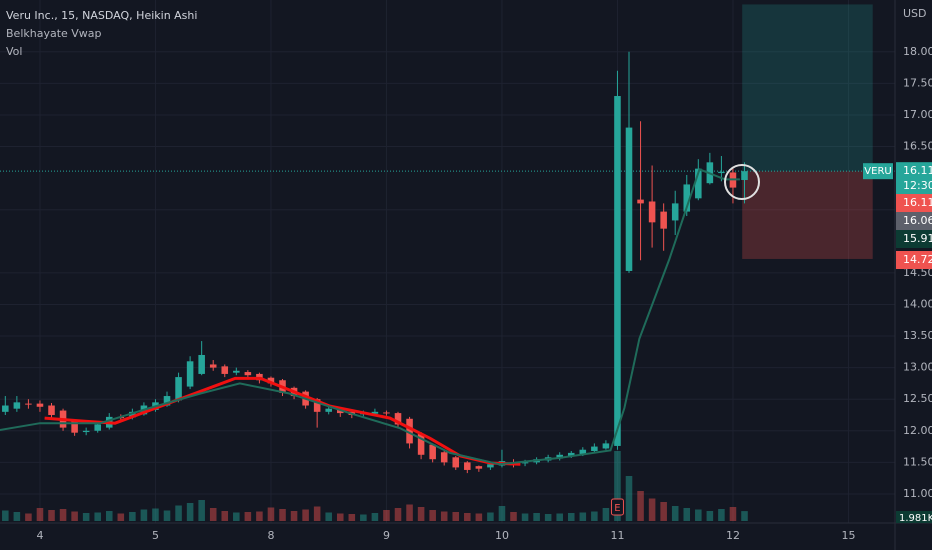 The height and width of the screenshot is (550, 932). Describe the element at coordinates (14, 51) in the screenshot. I see `legend-volume: Vol` at that location.